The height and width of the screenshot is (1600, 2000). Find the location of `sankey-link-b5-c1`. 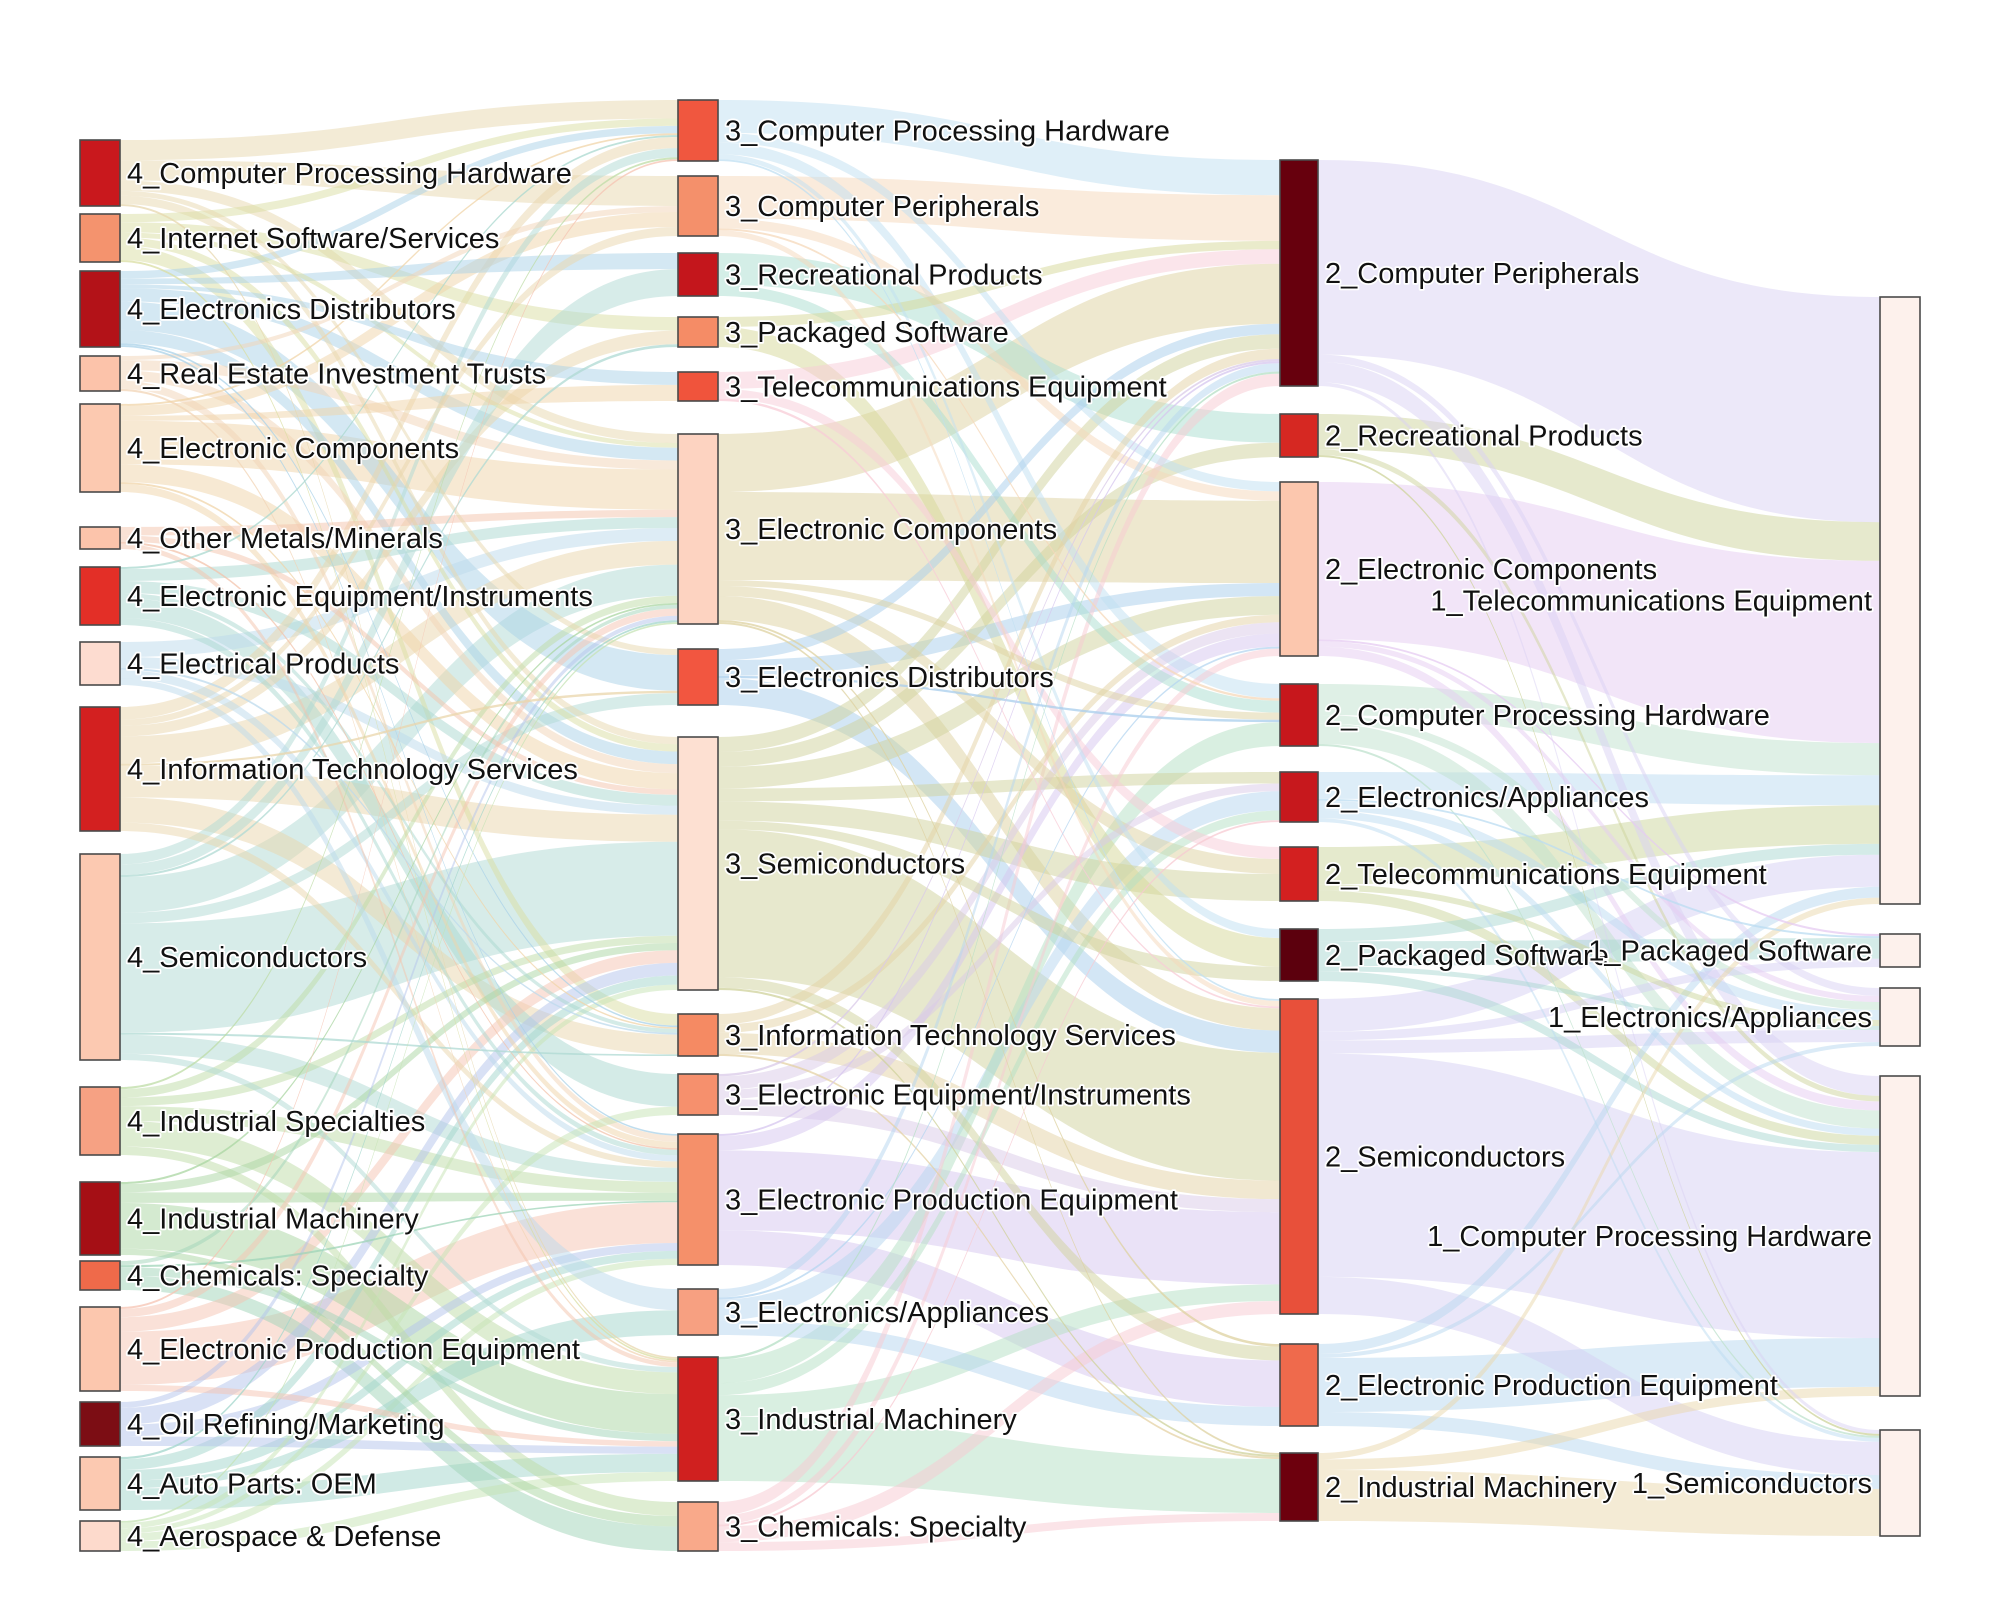

sankey-link-b5-c1 is located at coordinates (999, 319).